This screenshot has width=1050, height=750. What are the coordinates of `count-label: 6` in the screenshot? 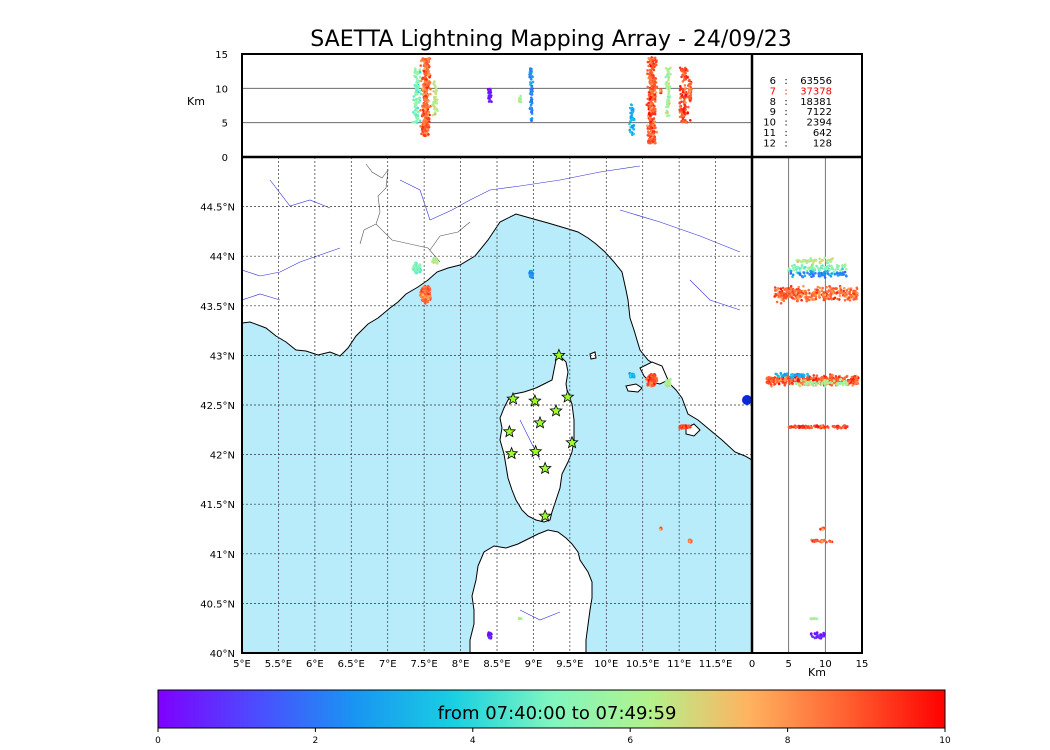 It's located at (773, 81).